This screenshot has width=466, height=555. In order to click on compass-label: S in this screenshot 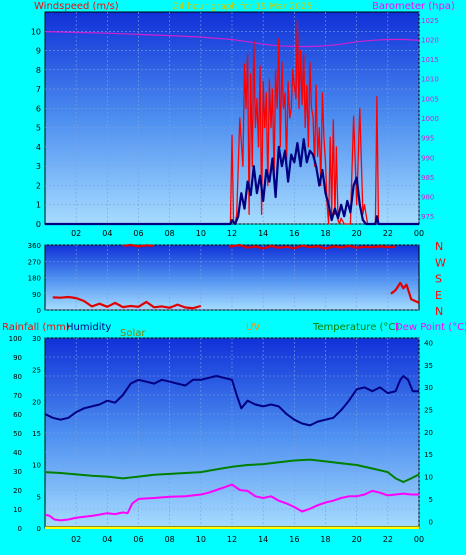, I will do `click(438, 279)`.